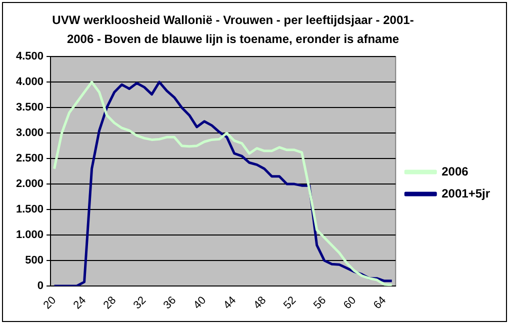 This screenshot has height=324, width=509. I want to click on y-tick-label: 2.500, so click(30, 158).